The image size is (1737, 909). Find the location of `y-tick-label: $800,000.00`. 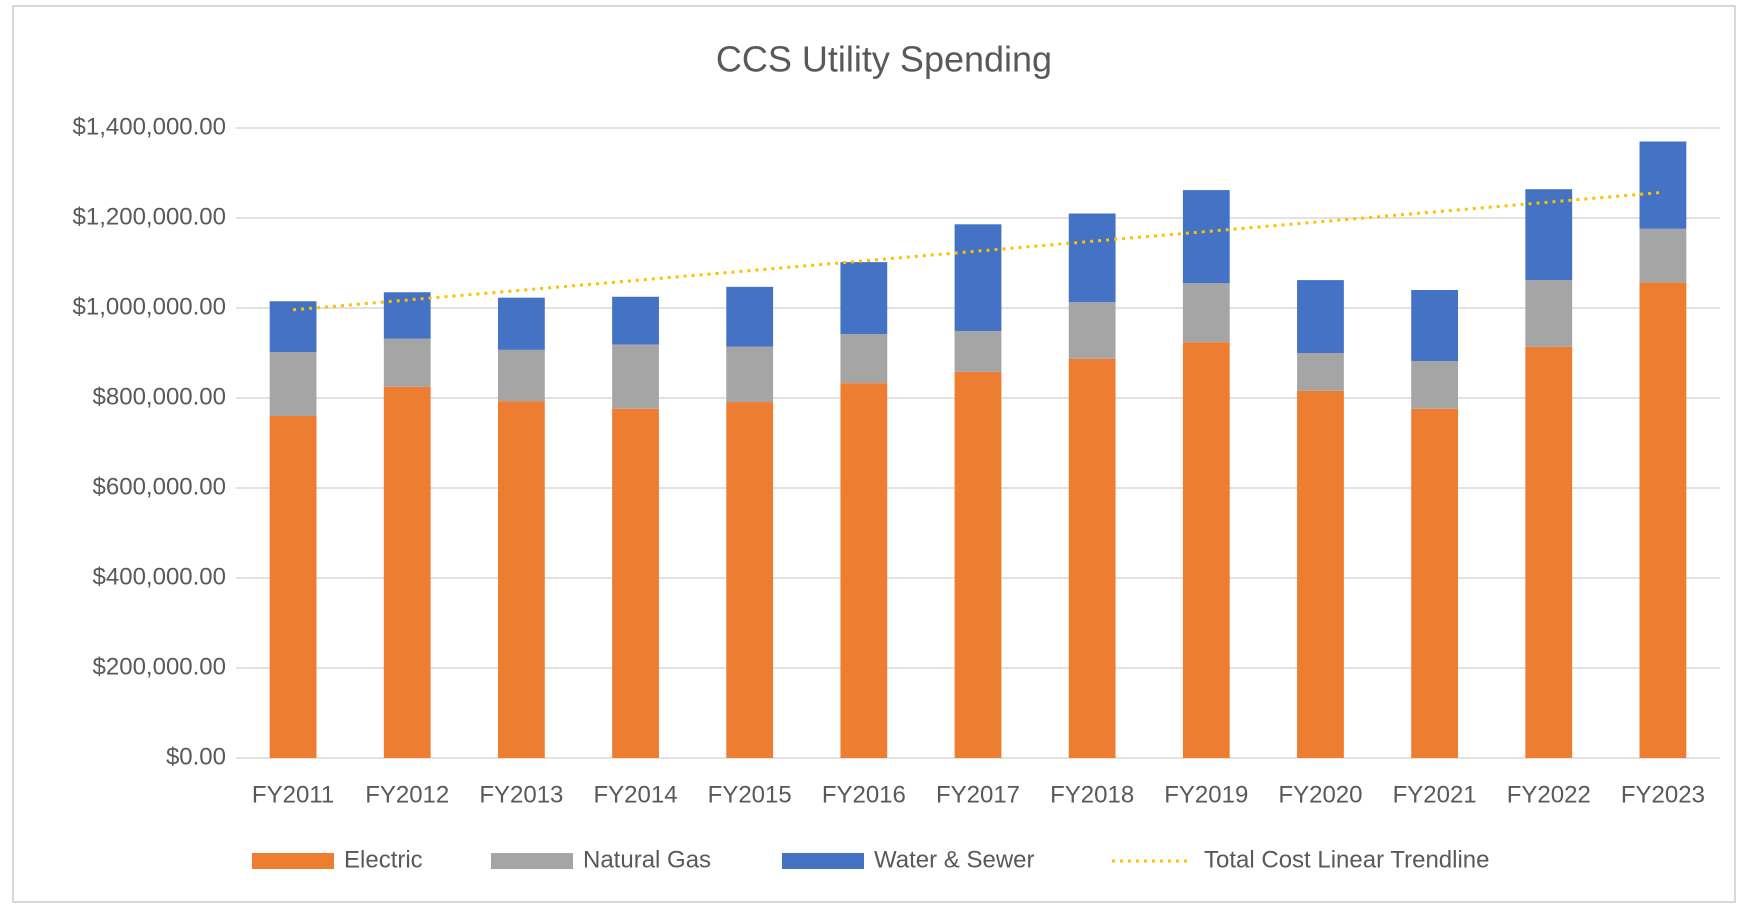

y-tick-label: $800,000.00 is located at coordinates (159, 396).